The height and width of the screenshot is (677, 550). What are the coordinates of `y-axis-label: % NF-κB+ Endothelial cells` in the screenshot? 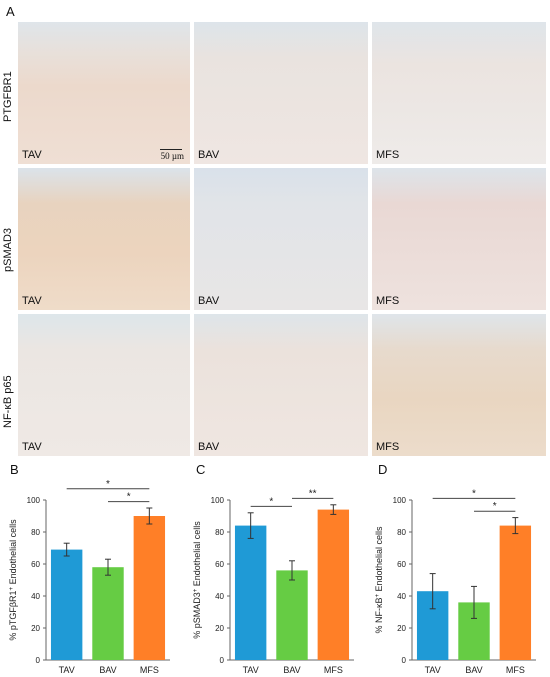 It's located at (379, 580).